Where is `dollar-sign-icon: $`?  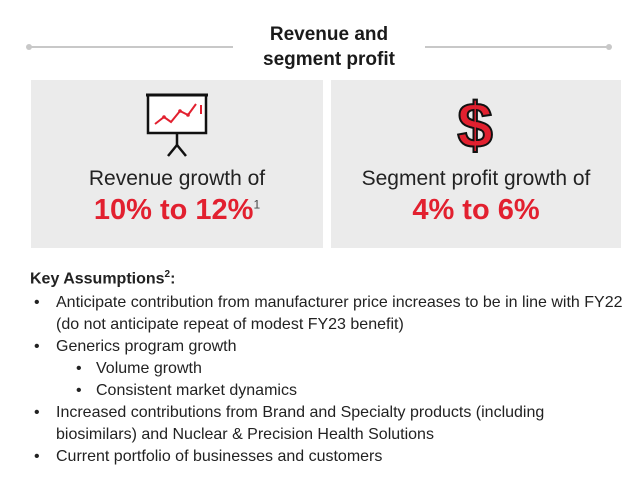 dollar-sign-icon: $ is located at coordinates (475, 123).